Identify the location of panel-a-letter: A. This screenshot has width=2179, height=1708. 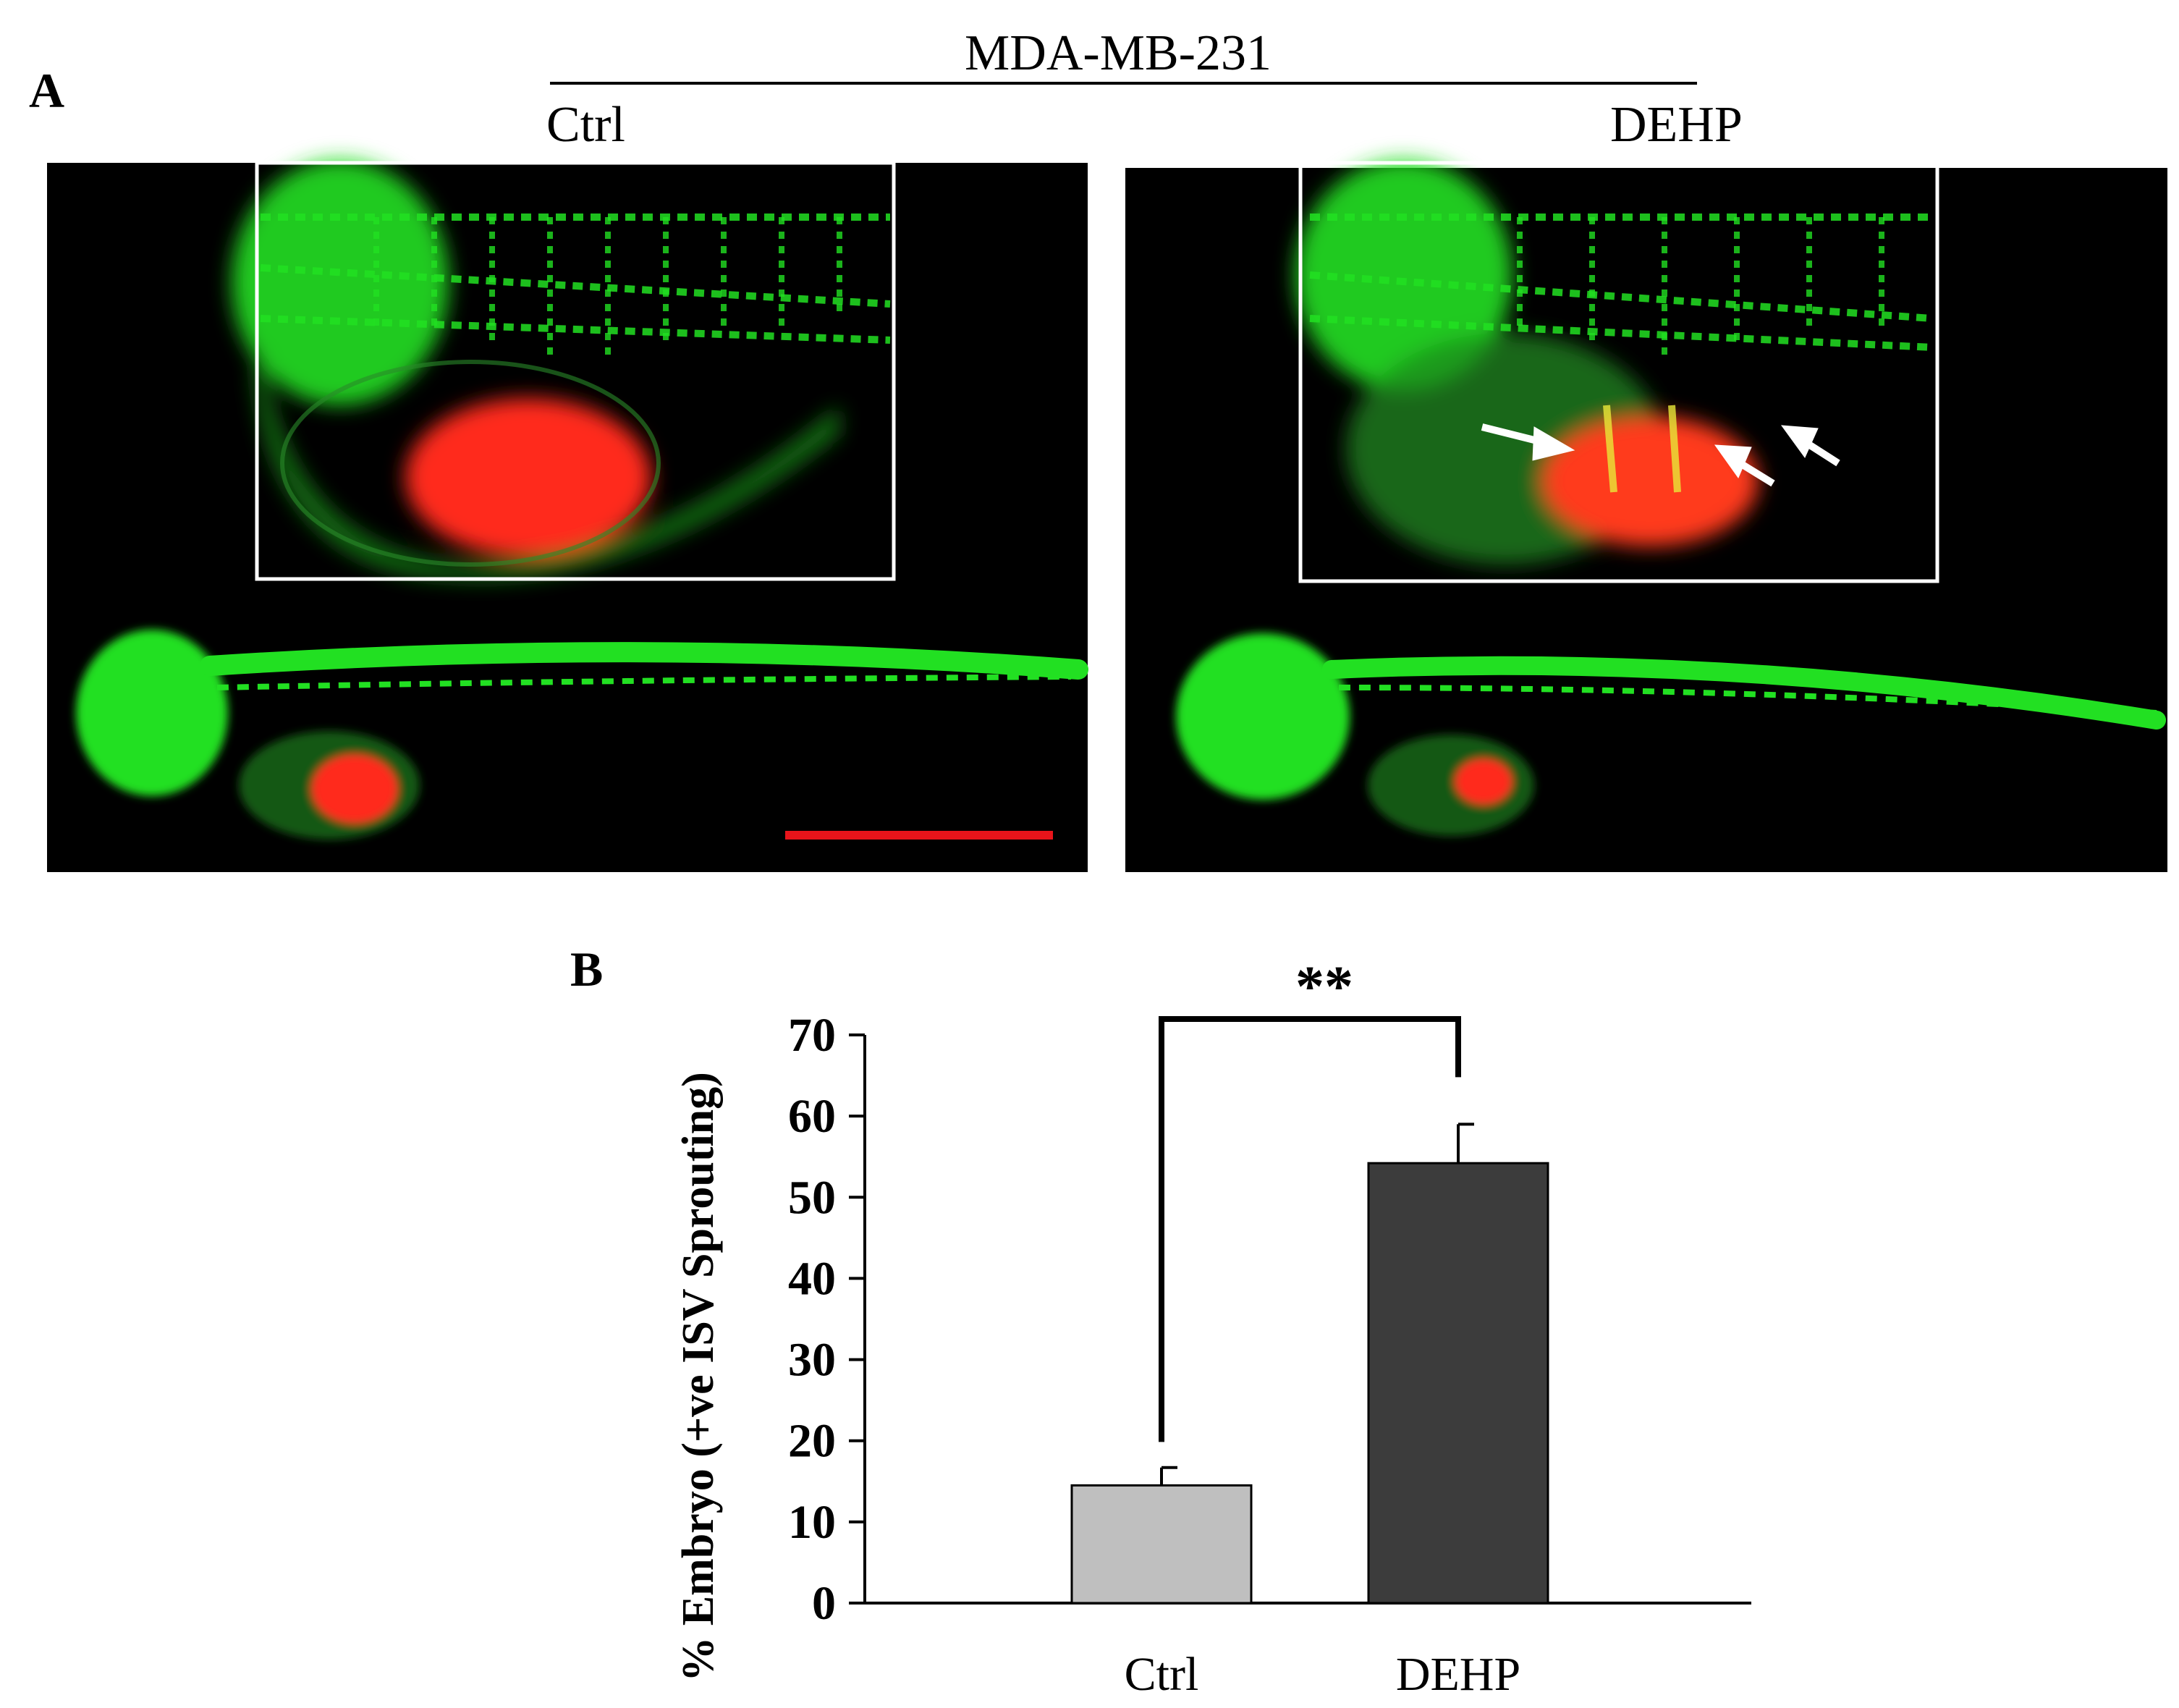
(46, 90).